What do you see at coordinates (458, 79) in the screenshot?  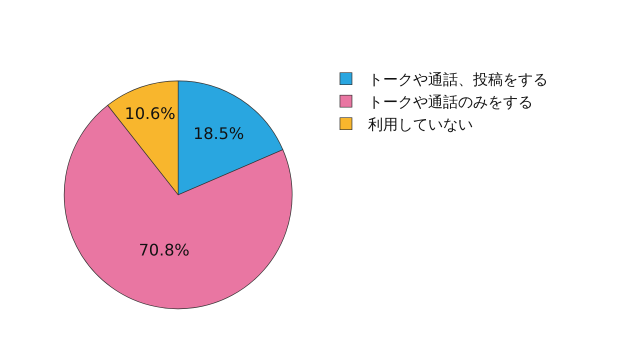 I see `legend-label: トークや通話、投稿をする` at bounding box center [458, 79].